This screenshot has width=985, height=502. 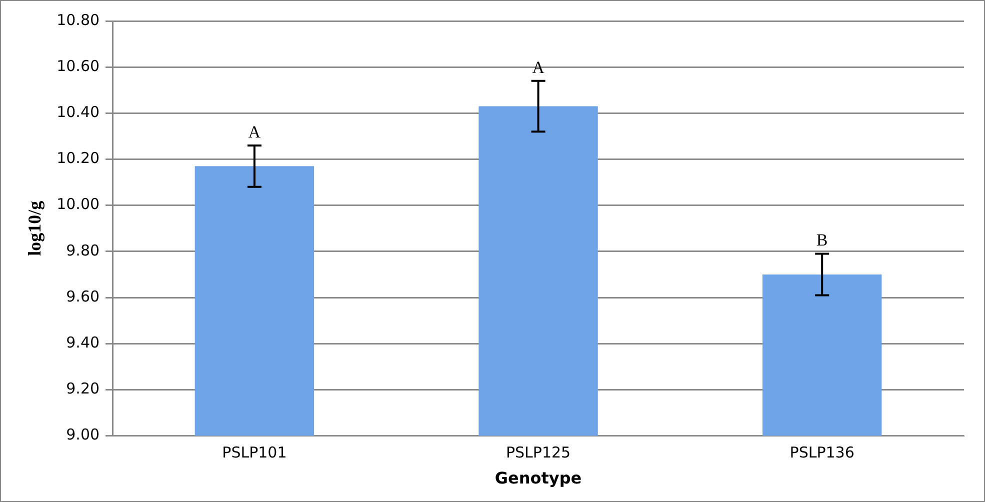 What do you see at coordinates (822, 453) in the screenshot?
I see `x-tick-label: PSLP136` at bounding box center [822, 453].